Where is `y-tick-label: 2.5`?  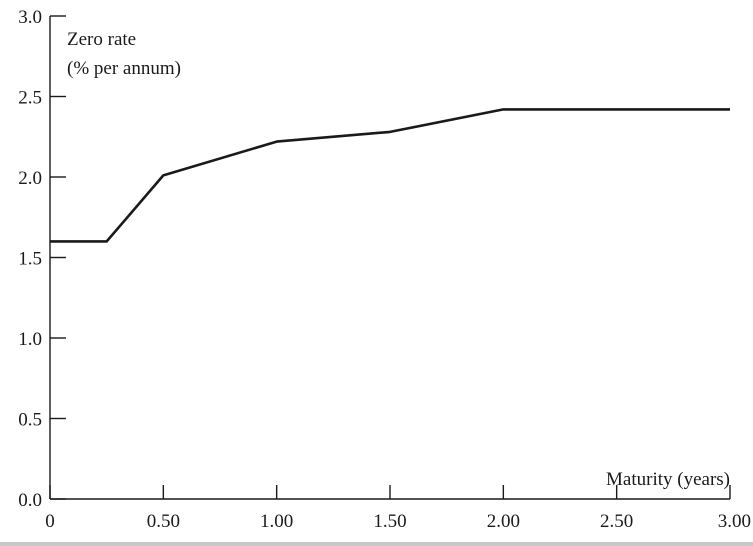
y-tick-label: 2.5 is located at coordinates (30, 98).